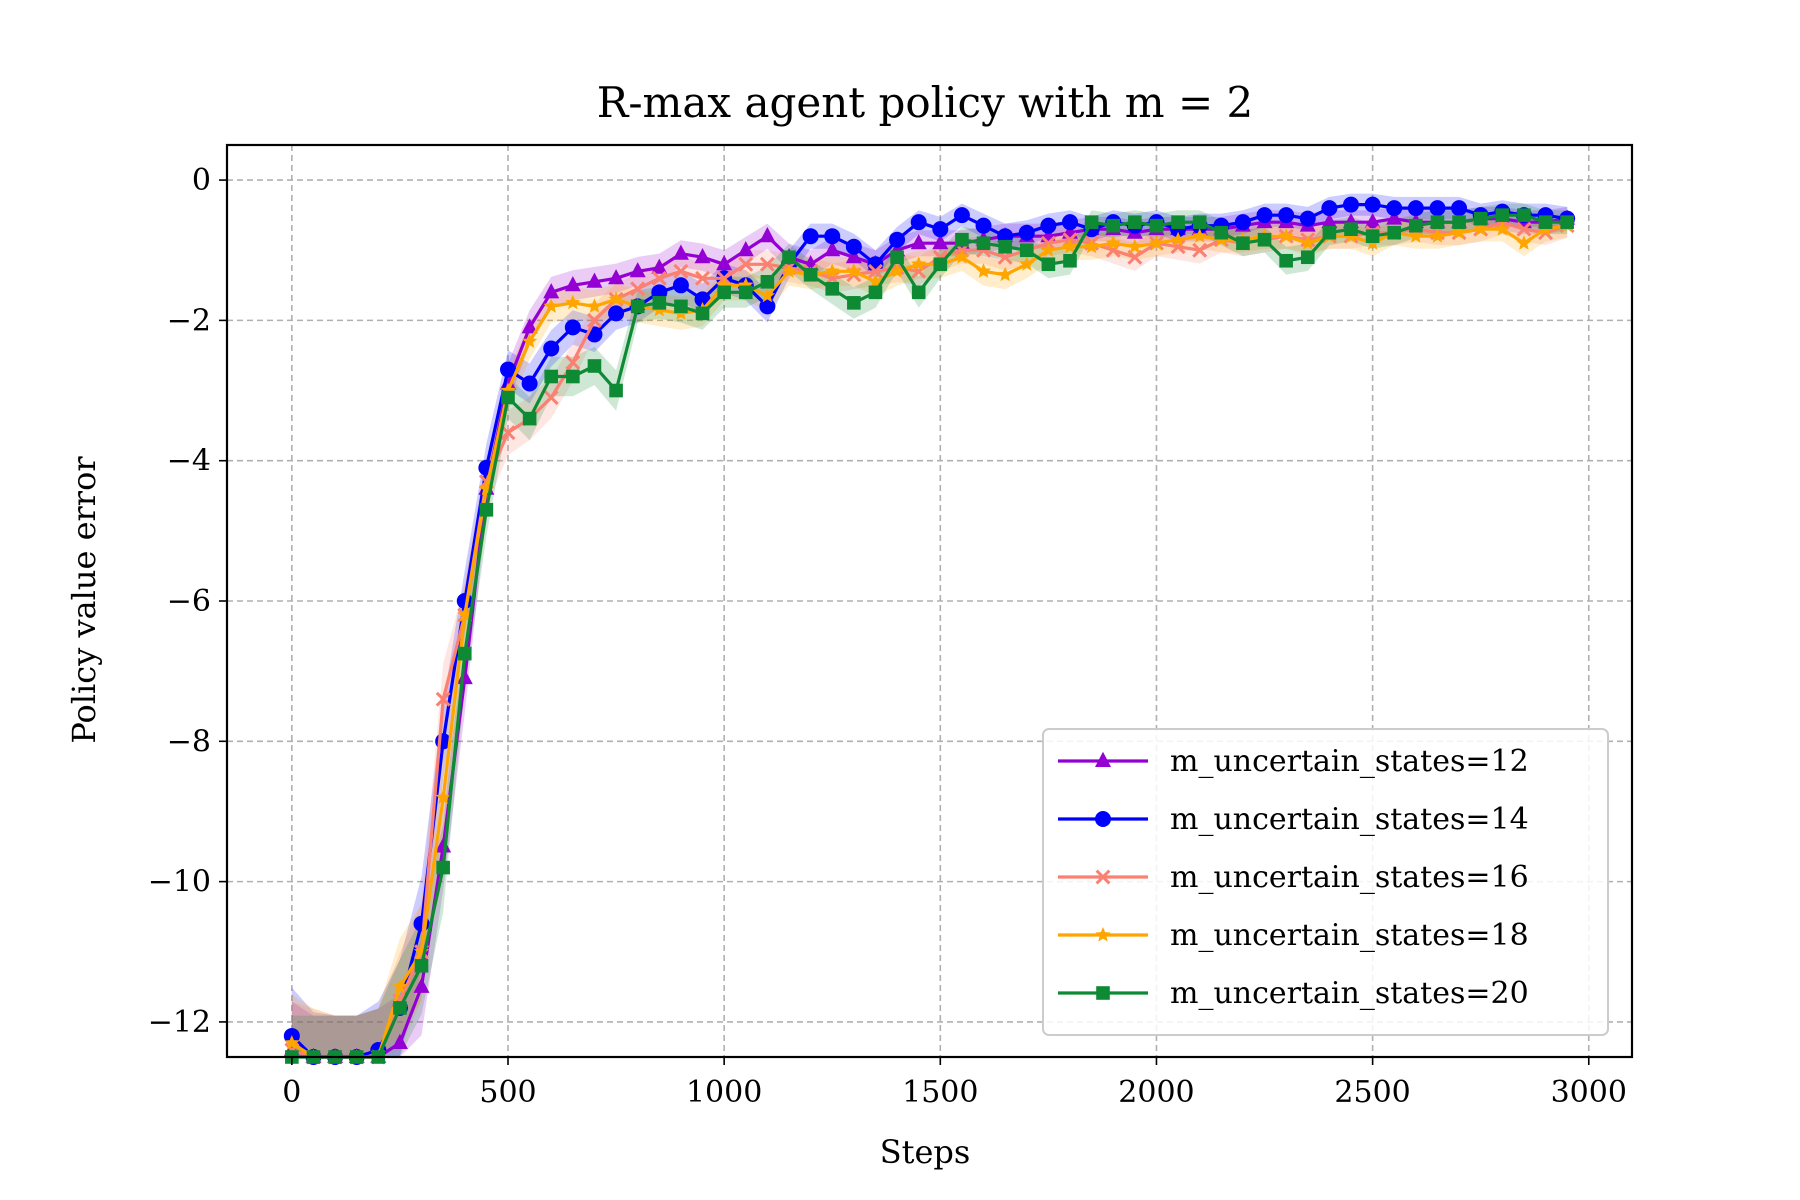 Image resolution: width=1800 pixels, height=1200 pixels. I want to click on x-axis-label: Steps, so click(925, 1152).